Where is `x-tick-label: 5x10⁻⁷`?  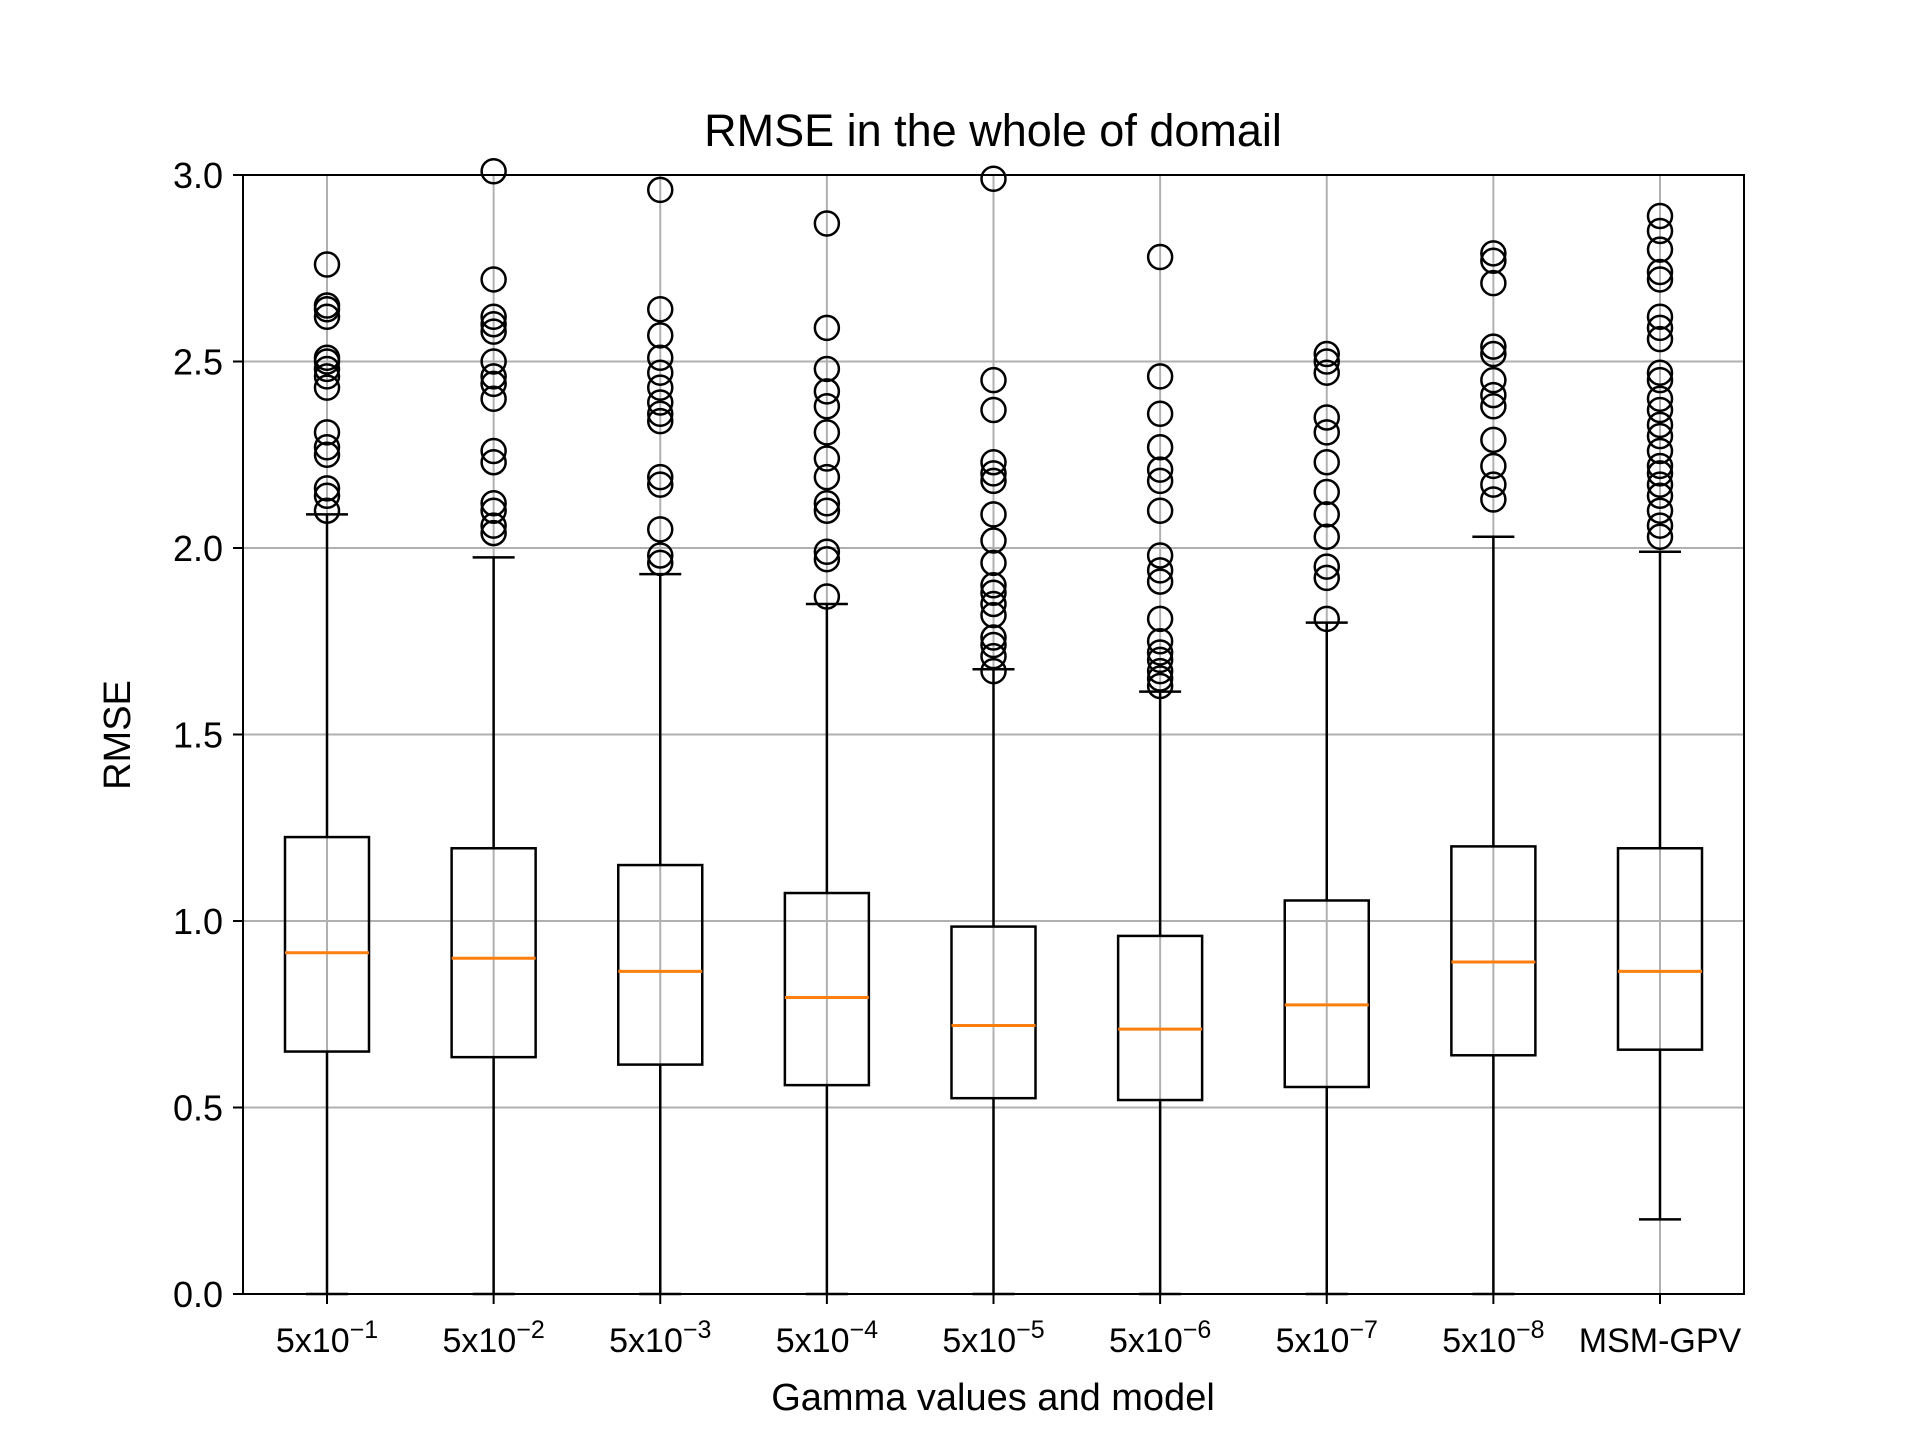
x-tick-label: 5x10⁻⁷ is located at coordinates (1327, 1338).